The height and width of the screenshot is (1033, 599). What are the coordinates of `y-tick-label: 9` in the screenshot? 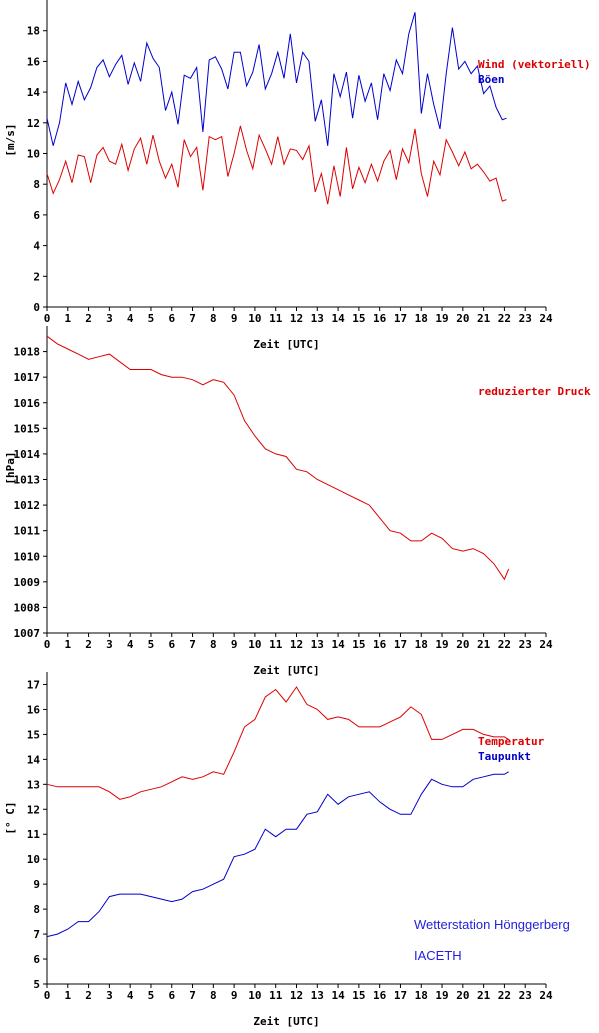 It's located at (36, 884).